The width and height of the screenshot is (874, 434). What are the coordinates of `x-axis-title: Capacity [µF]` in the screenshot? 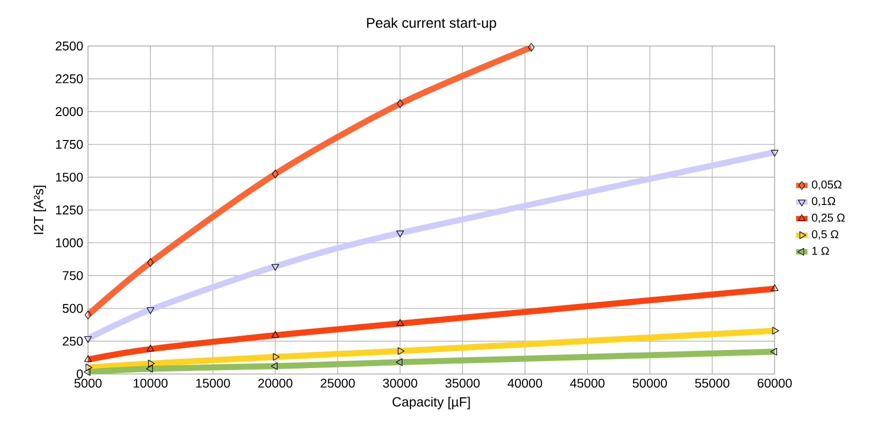 It's located at (431, 403).